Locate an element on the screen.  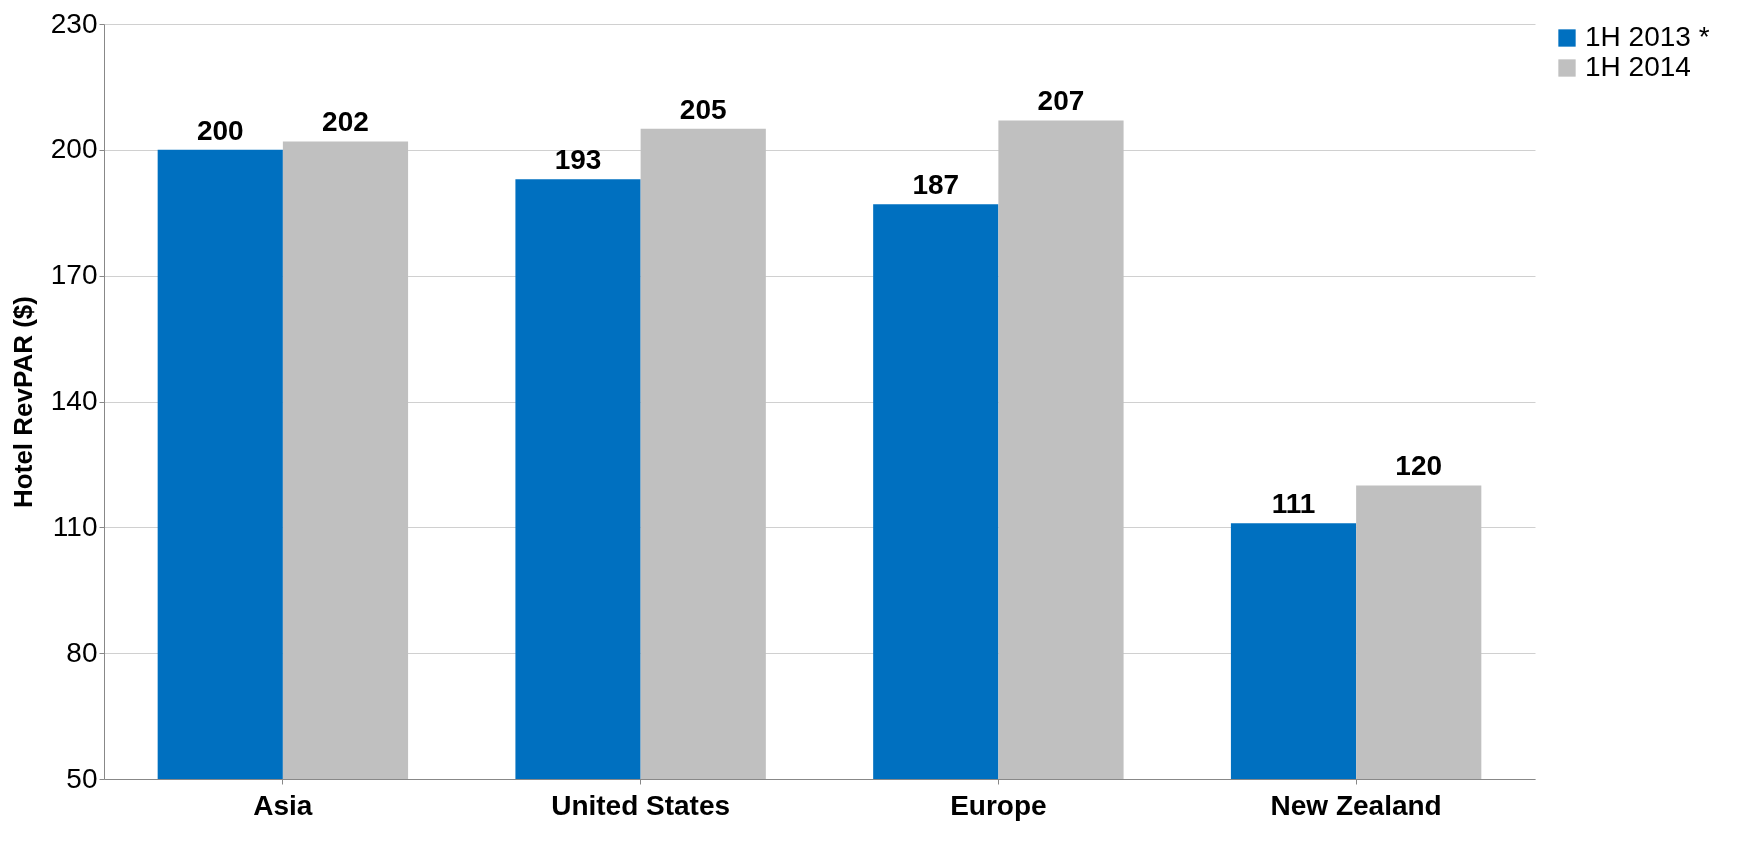
y-axis-title: Hotel RevPAR ($) is located at coordinates (22, 402).